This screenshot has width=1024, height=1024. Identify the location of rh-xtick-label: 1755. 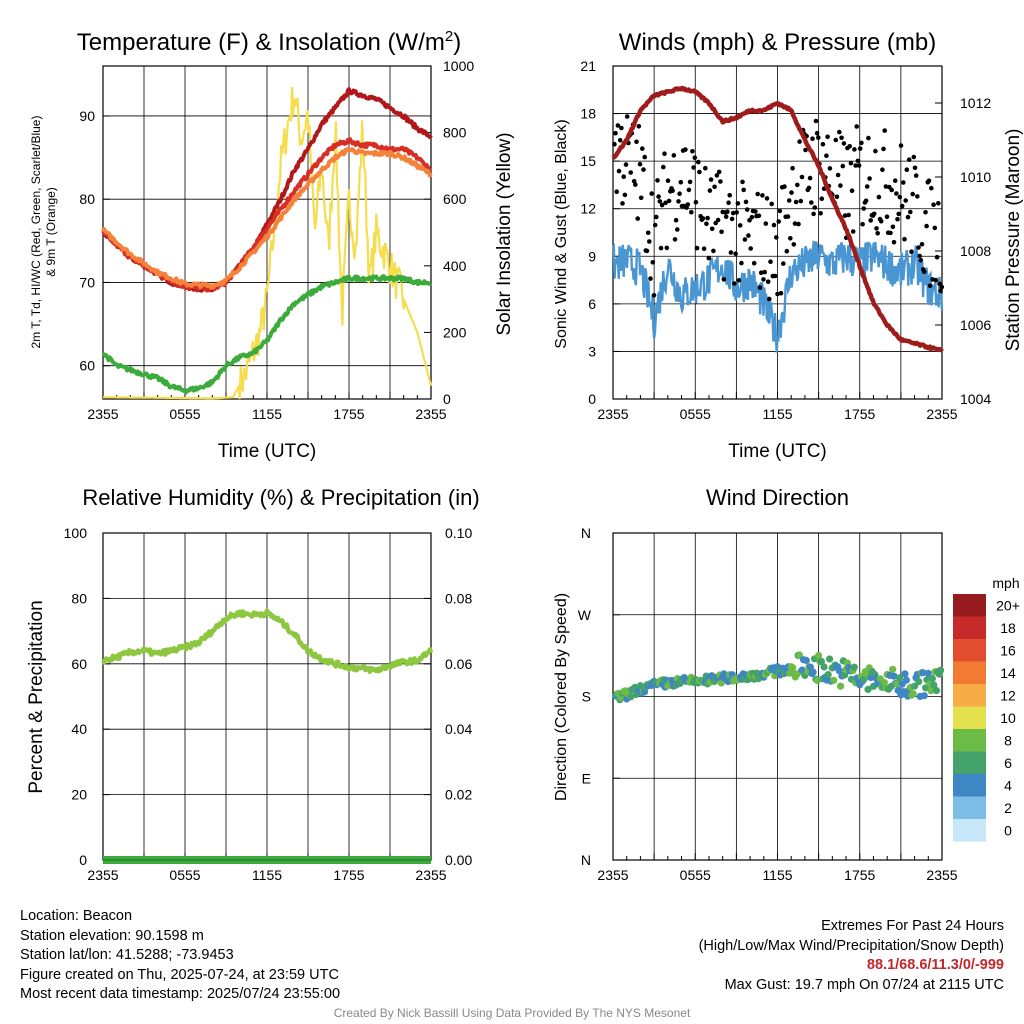
(348, 875).